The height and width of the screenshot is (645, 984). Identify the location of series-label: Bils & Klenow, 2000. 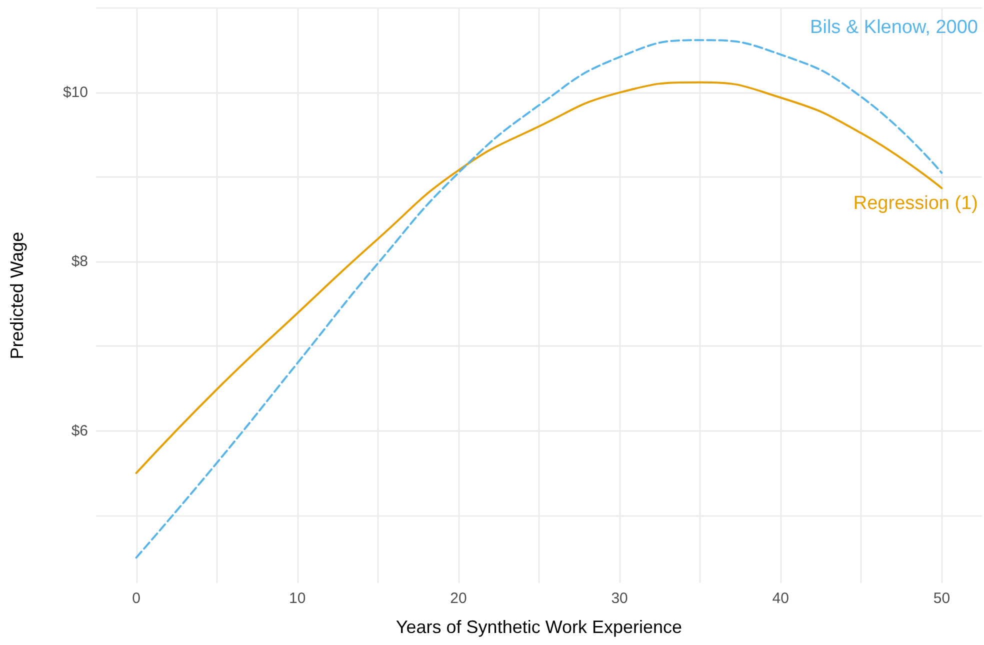
(894, 27).